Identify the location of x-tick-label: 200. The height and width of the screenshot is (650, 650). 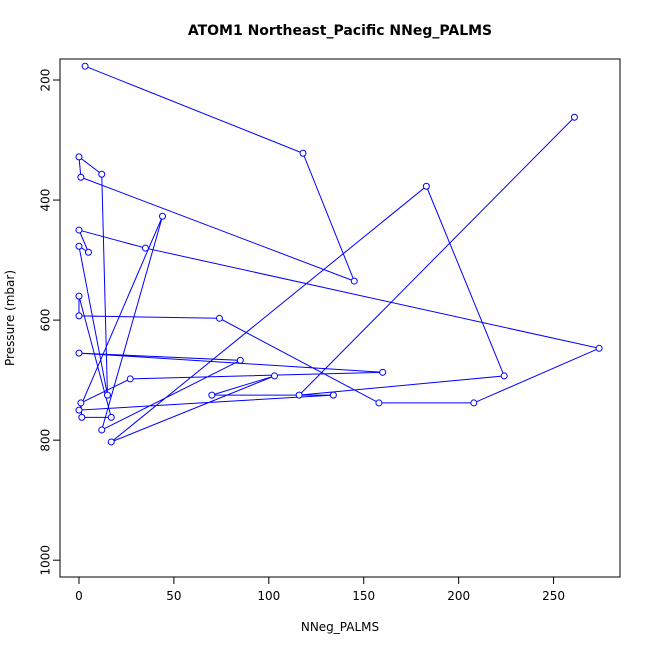
(458, 596).